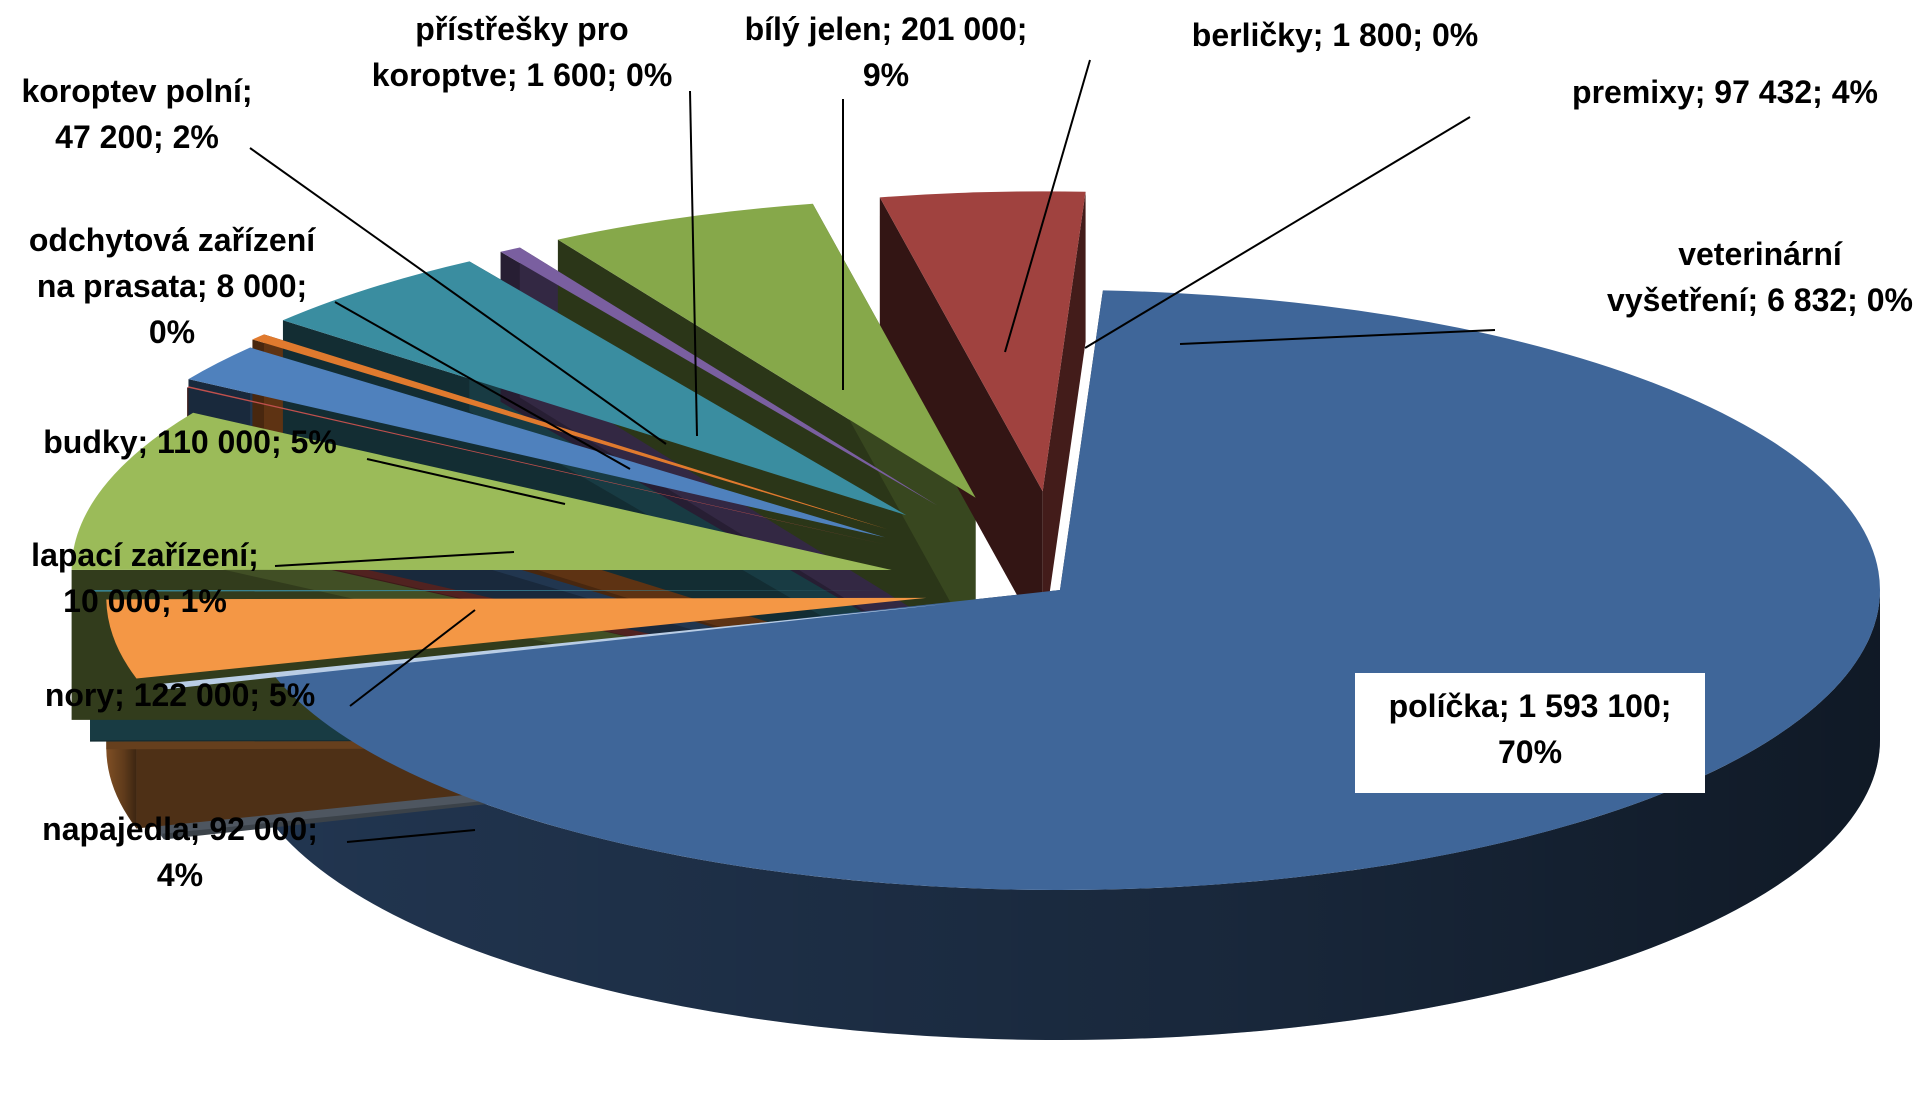 This screenshot has width=1917, height=1118. I want to click on data-label-10-0: nory; 122 000; 5%, so click(180, 695).